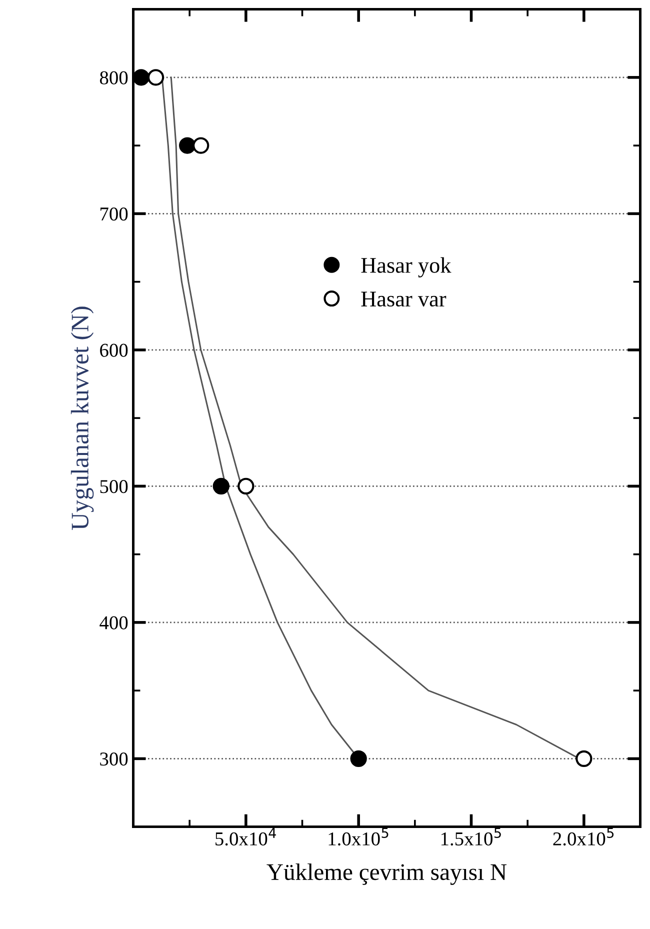 The height and width of the screenshot is (929, 650). What do you see at coordinates (114, 350) in the screenshot?
I see `y-tick-label: 600` at bounding box center [114, 350].